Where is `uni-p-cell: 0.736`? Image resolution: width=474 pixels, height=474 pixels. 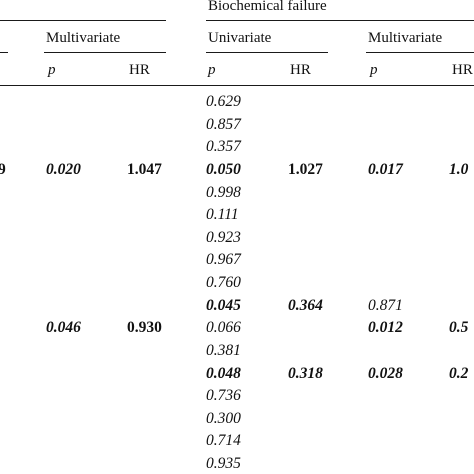 uni-p-cell: 0.736 is located at coordinates (223, 395).